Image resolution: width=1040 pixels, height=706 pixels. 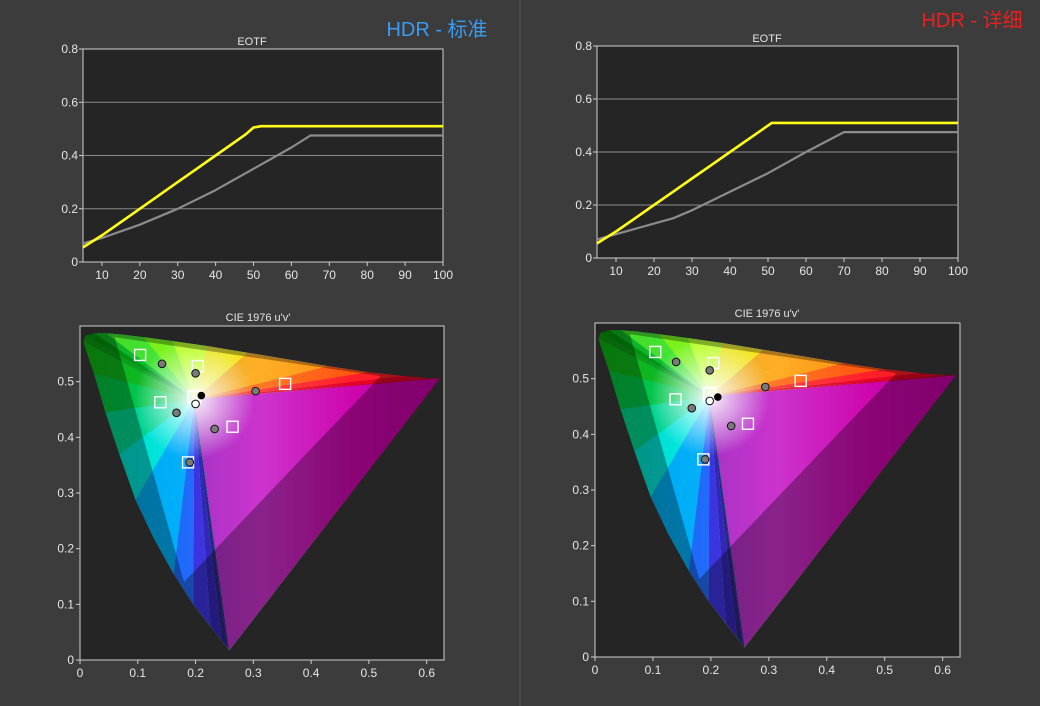 What do you see at coordinates (971, 20) in the screenshot?
I see `panel-header-detail: HDR - 详细` at bounding box center [971, 20].